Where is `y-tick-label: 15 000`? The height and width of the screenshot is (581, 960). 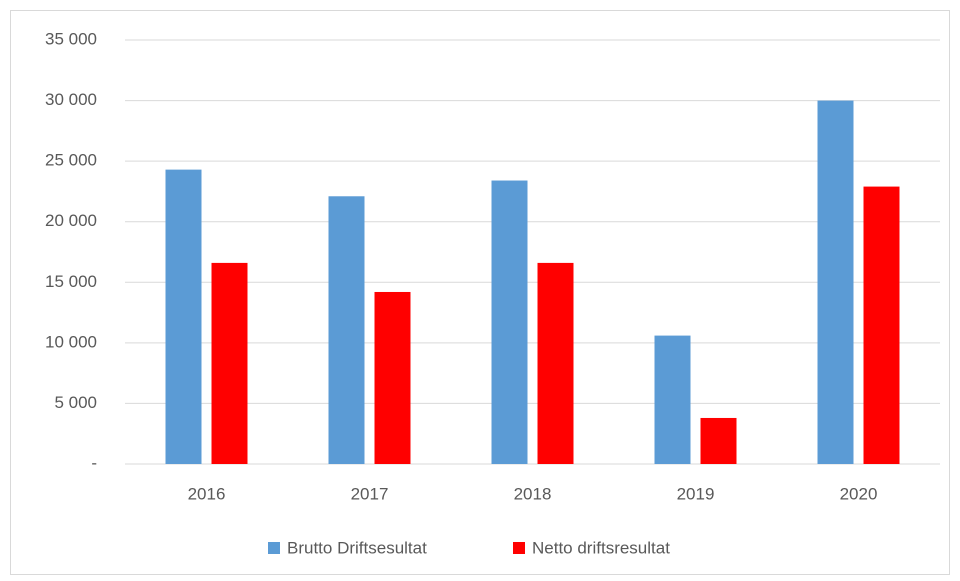 y-tick-label: 15 000 is located at coordinates (71, 281).